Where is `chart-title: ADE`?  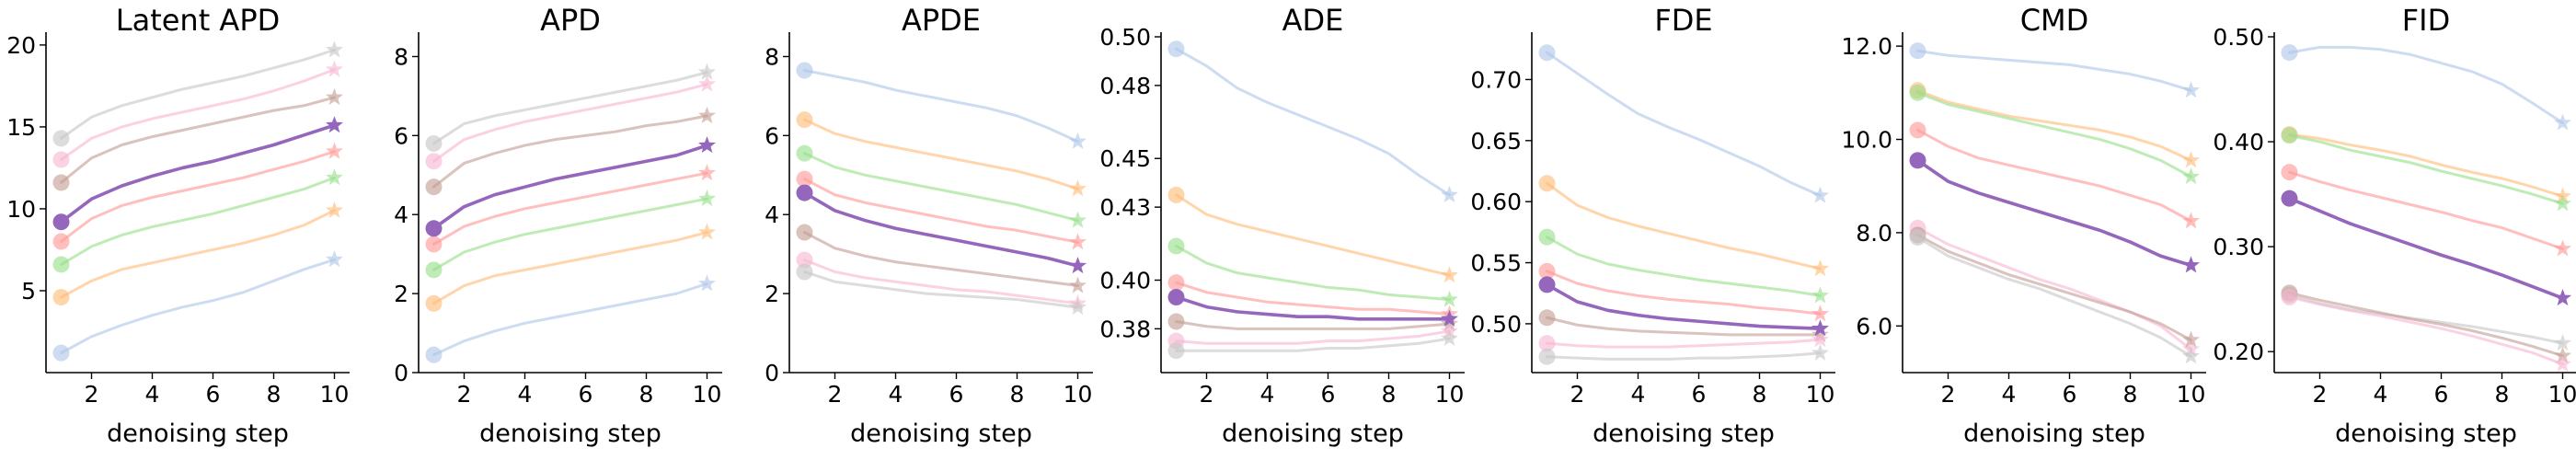 chart-title: ADE is located at coordinates (1313, 20).